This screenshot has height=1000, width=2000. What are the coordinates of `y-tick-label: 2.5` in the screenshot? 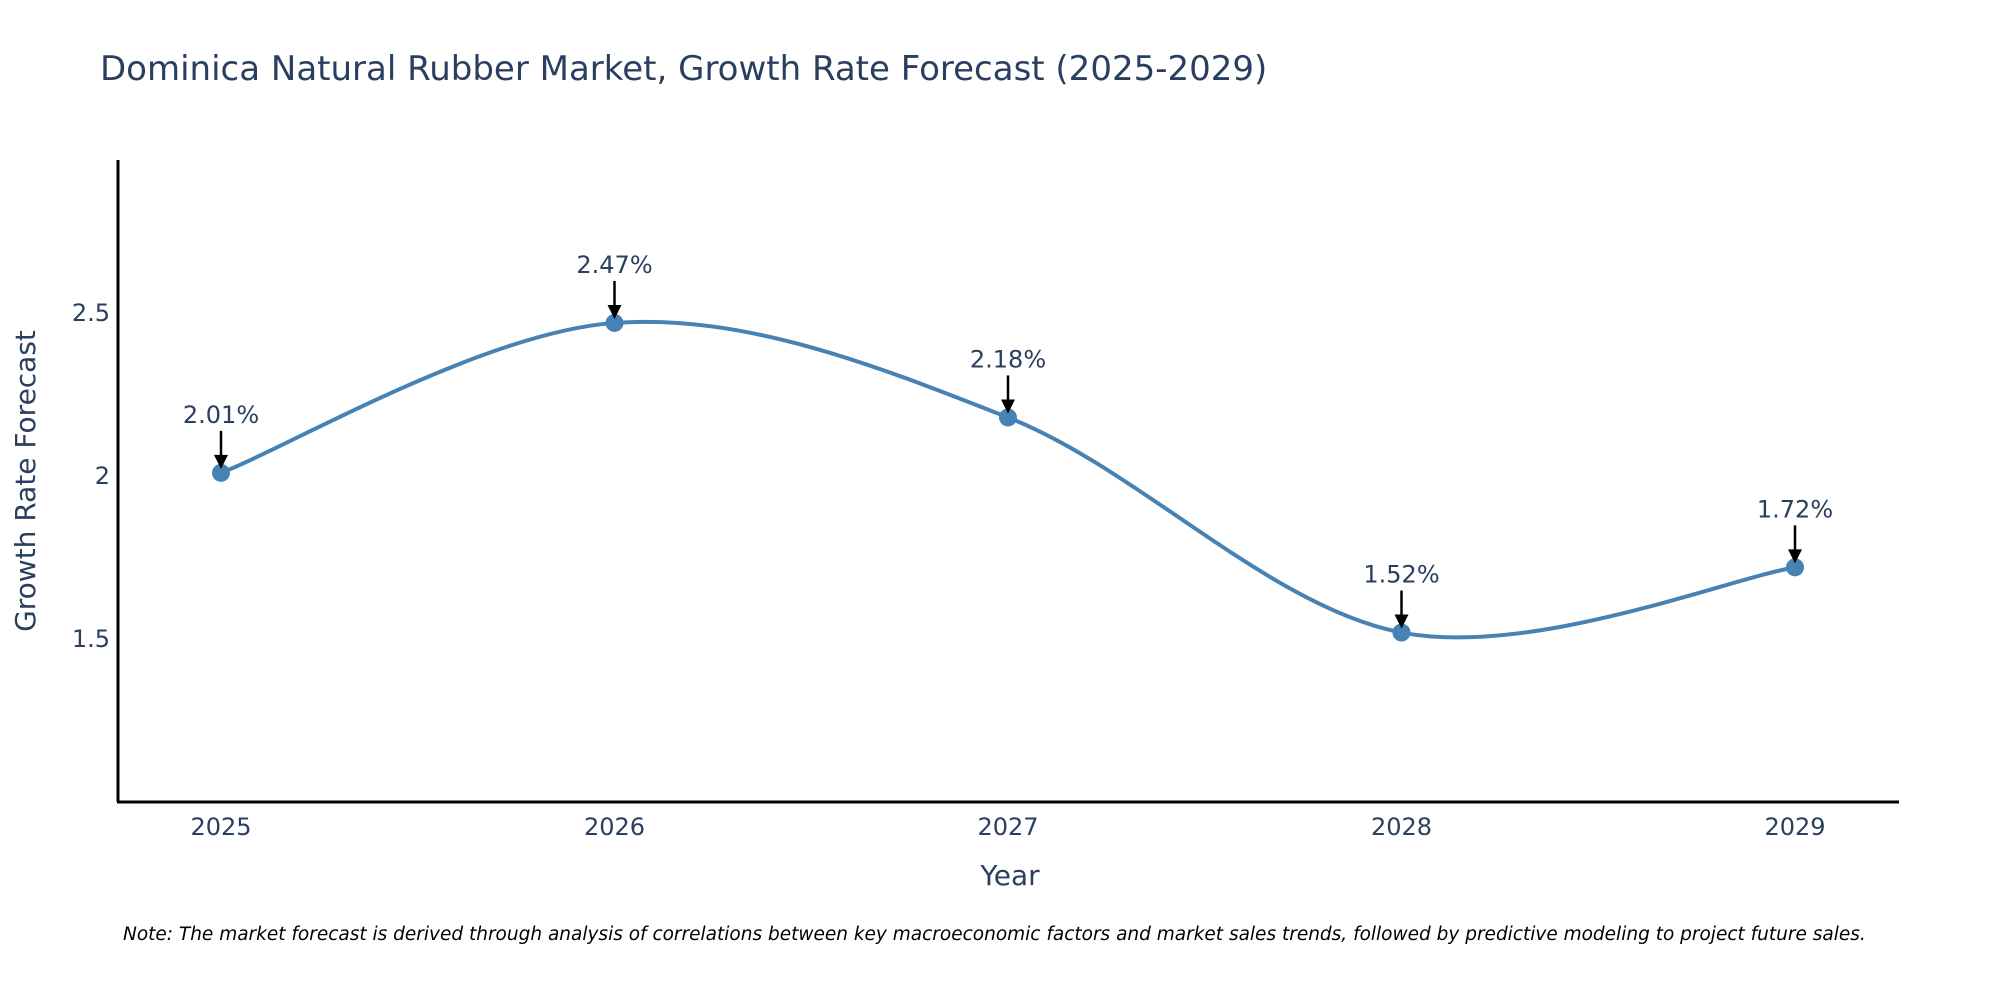 It's located at (91, 313).